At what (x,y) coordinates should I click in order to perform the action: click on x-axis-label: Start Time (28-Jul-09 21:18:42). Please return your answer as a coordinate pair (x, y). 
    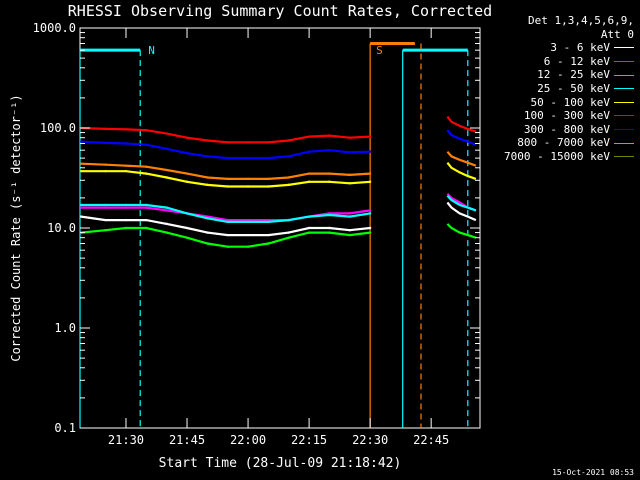
    Looking at the image, I should click on (280, 463).